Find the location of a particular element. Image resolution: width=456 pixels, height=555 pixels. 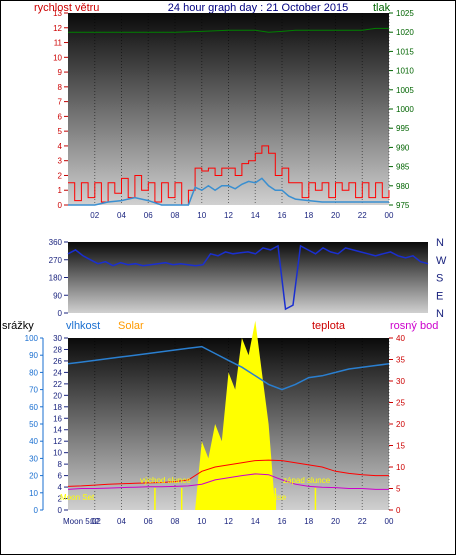

humidity-tick-label: 2 is located at coordinates (60, 499).